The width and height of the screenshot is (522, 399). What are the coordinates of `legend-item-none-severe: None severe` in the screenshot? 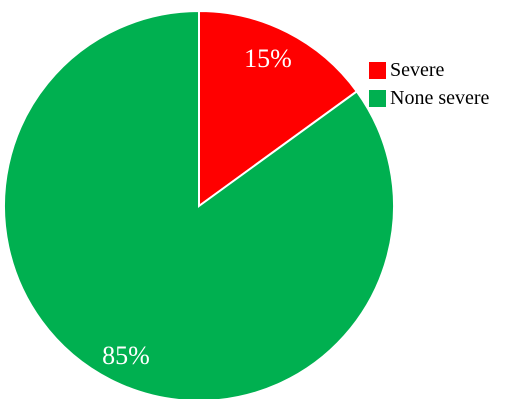 It's located at (429, 98).